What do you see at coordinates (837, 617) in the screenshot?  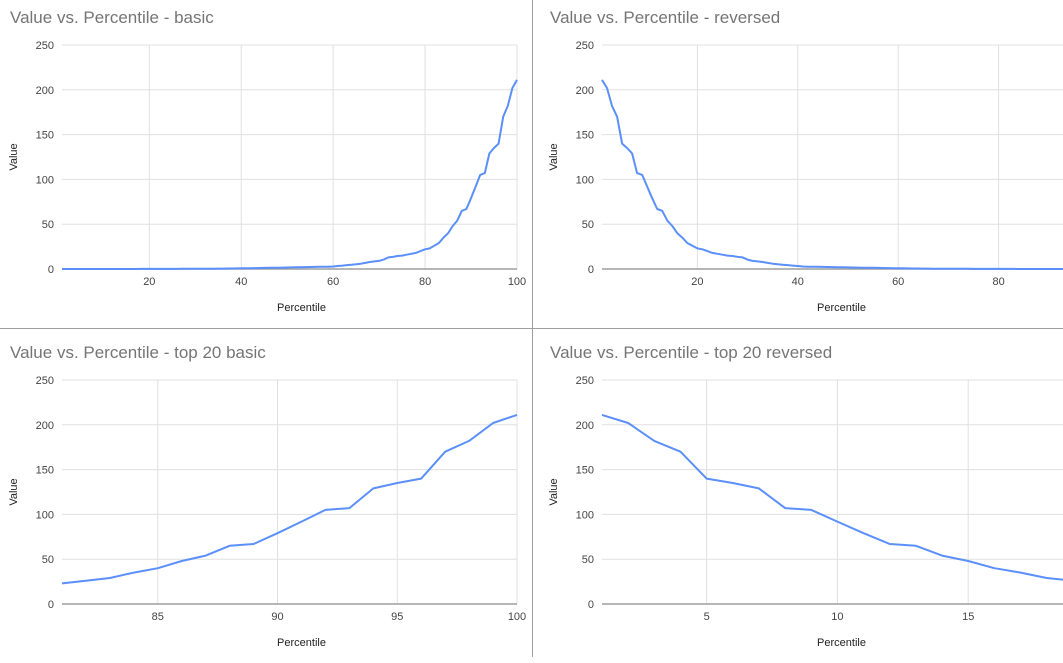 I see `x-tick-label: 10` at bounding box center [837, 617].